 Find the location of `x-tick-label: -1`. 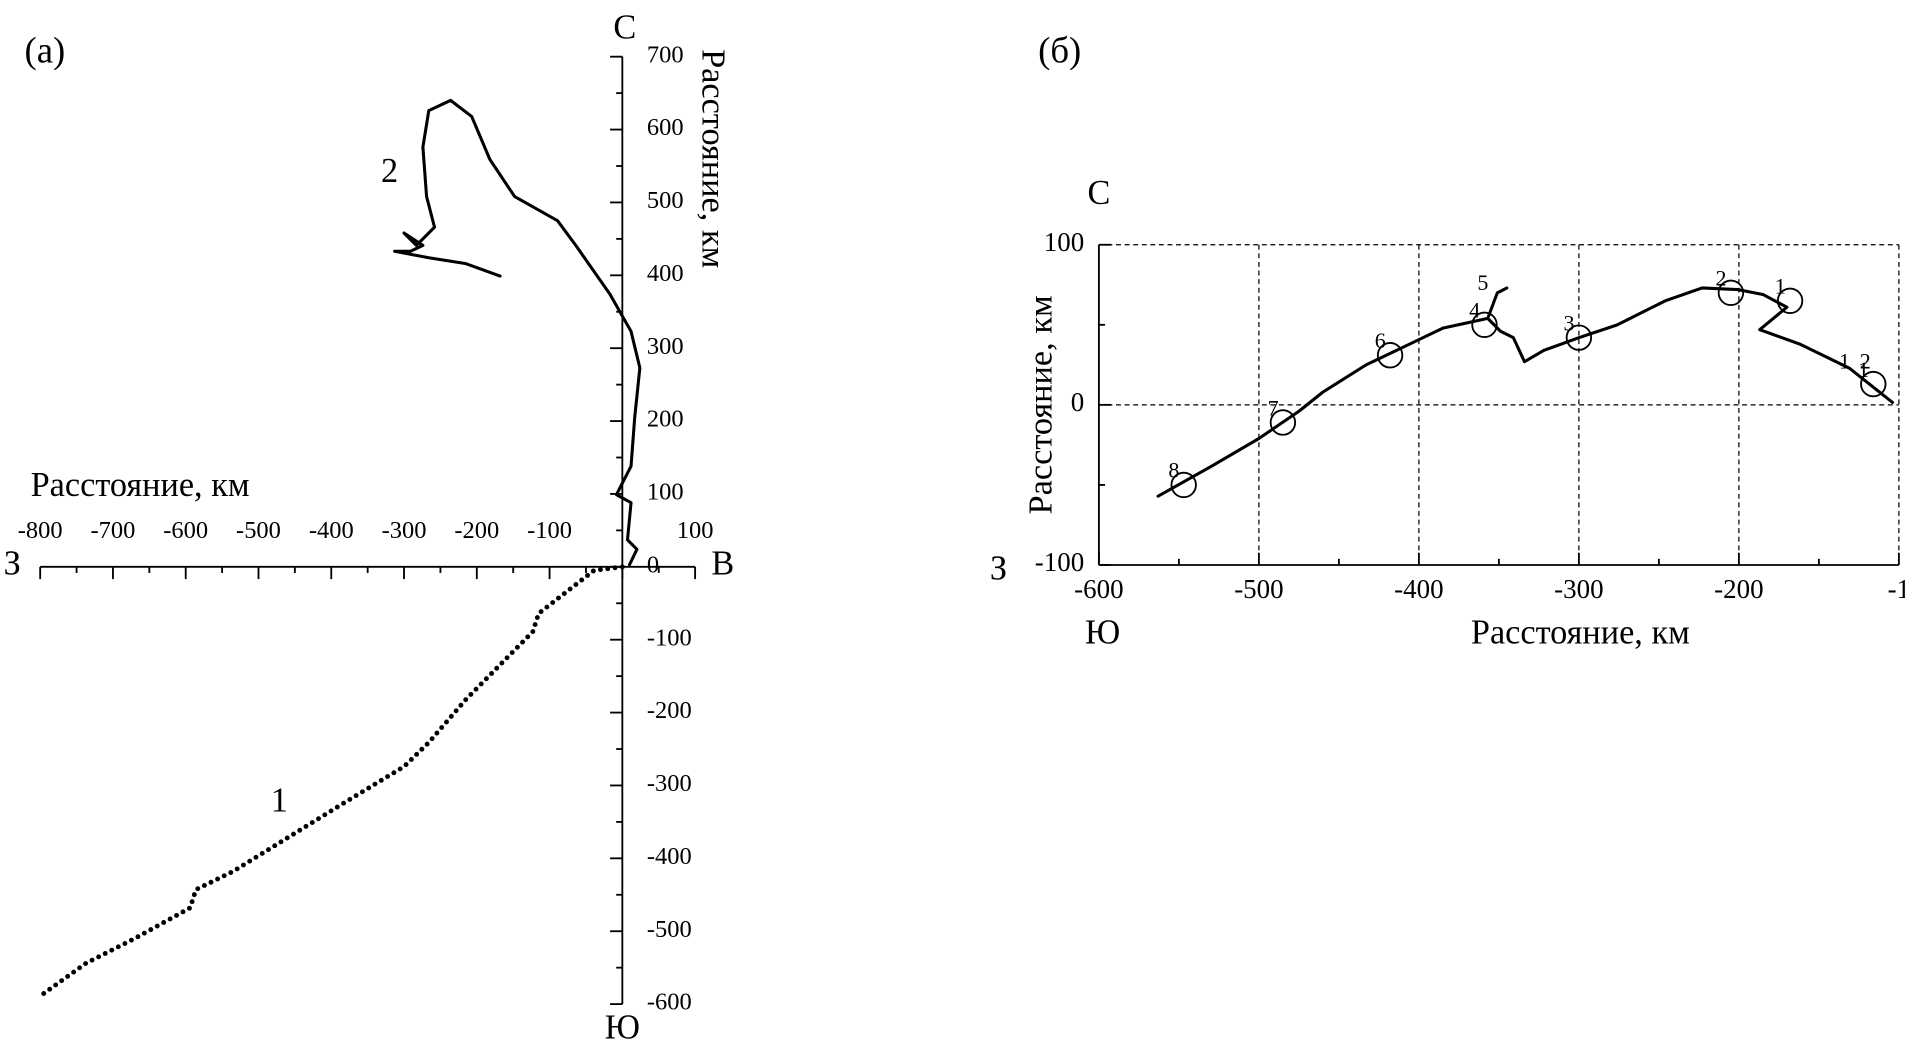

x-tick-label: -1 is located at coordinates (1896, 589).